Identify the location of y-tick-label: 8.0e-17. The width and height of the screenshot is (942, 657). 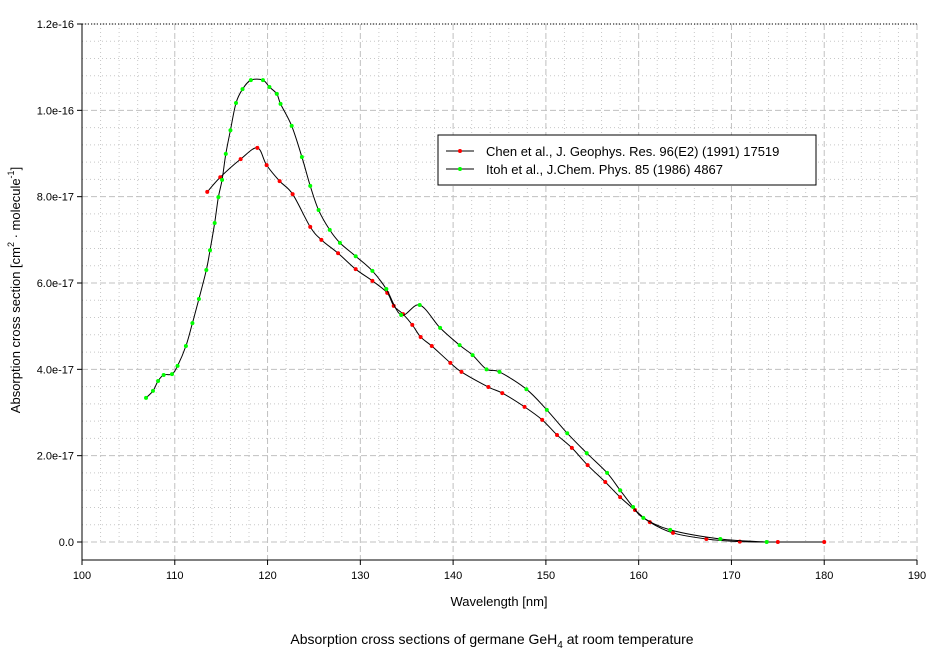
(55, 198).